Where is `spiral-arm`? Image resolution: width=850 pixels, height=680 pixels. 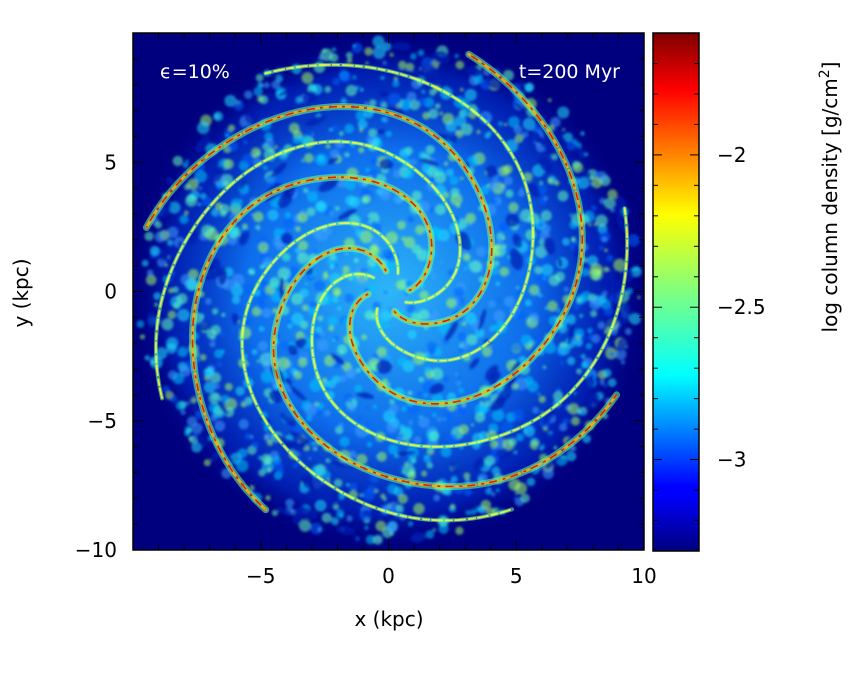
spiral-arm is located at coordinates (308, 270).